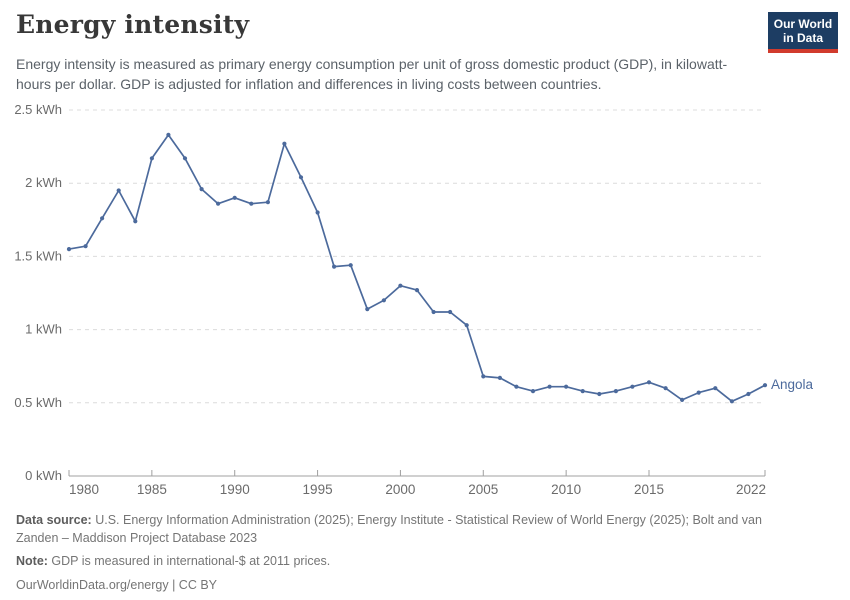  Describe the element at coordinates (43, 182) in the screenshot. I see `y-axis-tick-label: 2 kWh` at that location.